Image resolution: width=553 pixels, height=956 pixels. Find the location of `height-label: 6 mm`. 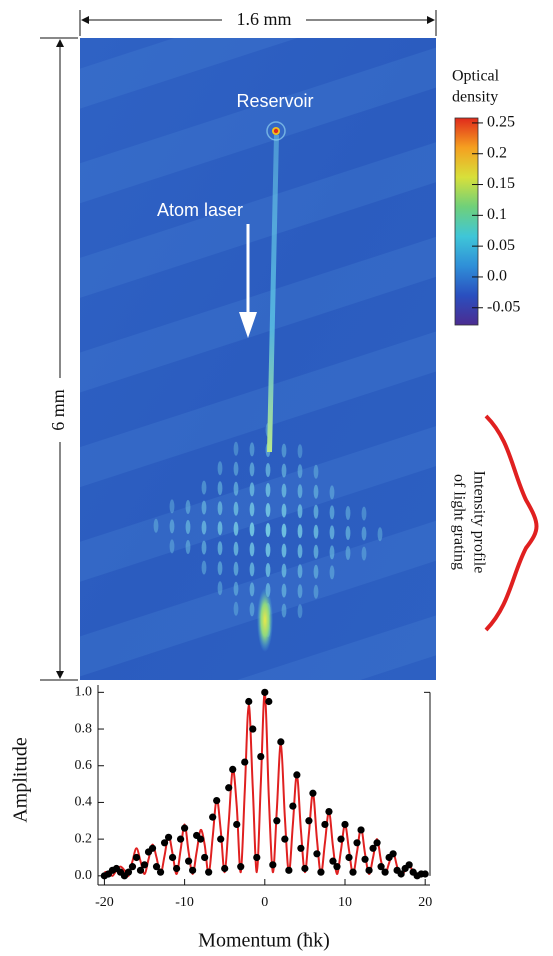

height-label: 6 mm is located at coordinates (58, 410).